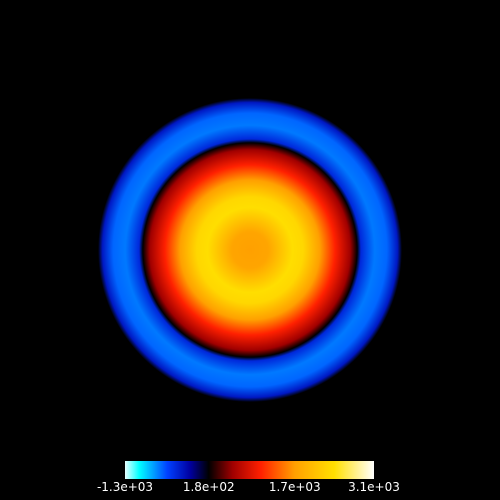 The image size is (500, 500). What do you see at coordinates (125, 487) in the screenshot?
I see `colorbar-tick-label: -1.3e+03` at bounding box center [125, 487].